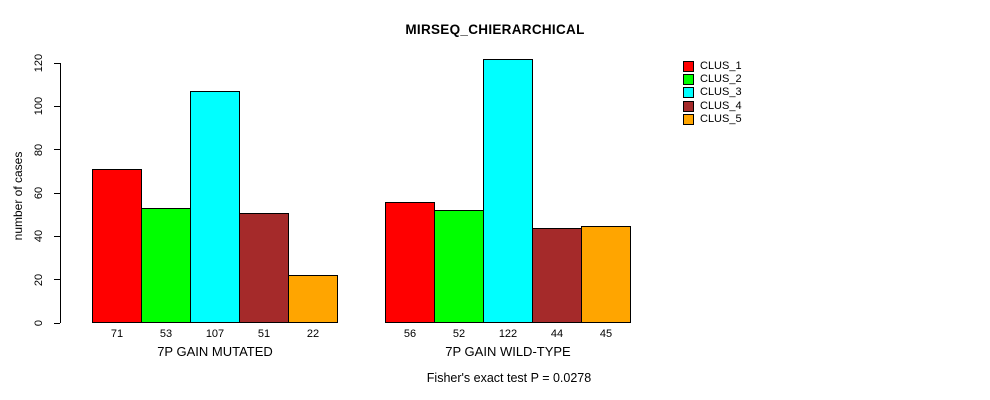 This screenshot has width=990, height=400. What do you see at coordinates (117, 334) in the screenshot?
I see `bar-value-label: 71` at bounding box center [117, 334].